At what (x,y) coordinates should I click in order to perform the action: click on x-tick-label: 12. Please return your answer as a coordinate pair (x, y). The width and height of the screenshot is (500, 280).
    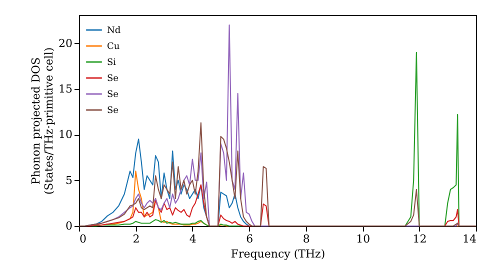
    Looking at the image, I should click on (419, 239).